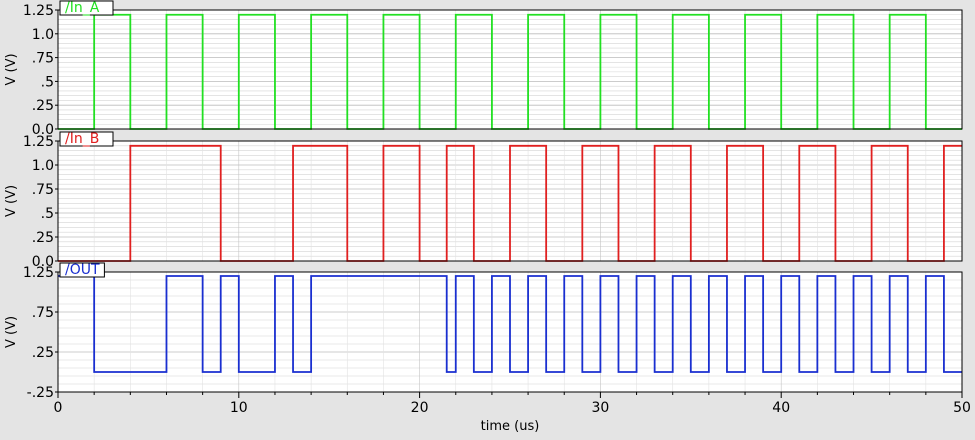 This screenshot has width=975, height=440. Describe the element at coordinates (420, 408) in the screenshot. I see `x-tick-label: 20` at that location.